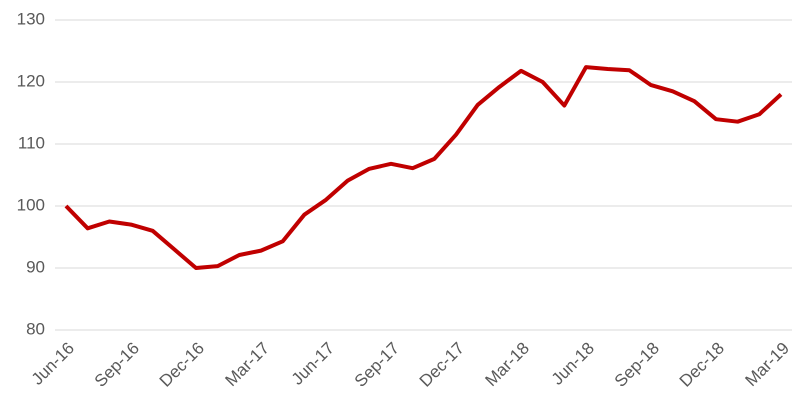 This screenshot has height=414, width=802. I want to click on x-tick-label: Mar-18, so click(507, 365).